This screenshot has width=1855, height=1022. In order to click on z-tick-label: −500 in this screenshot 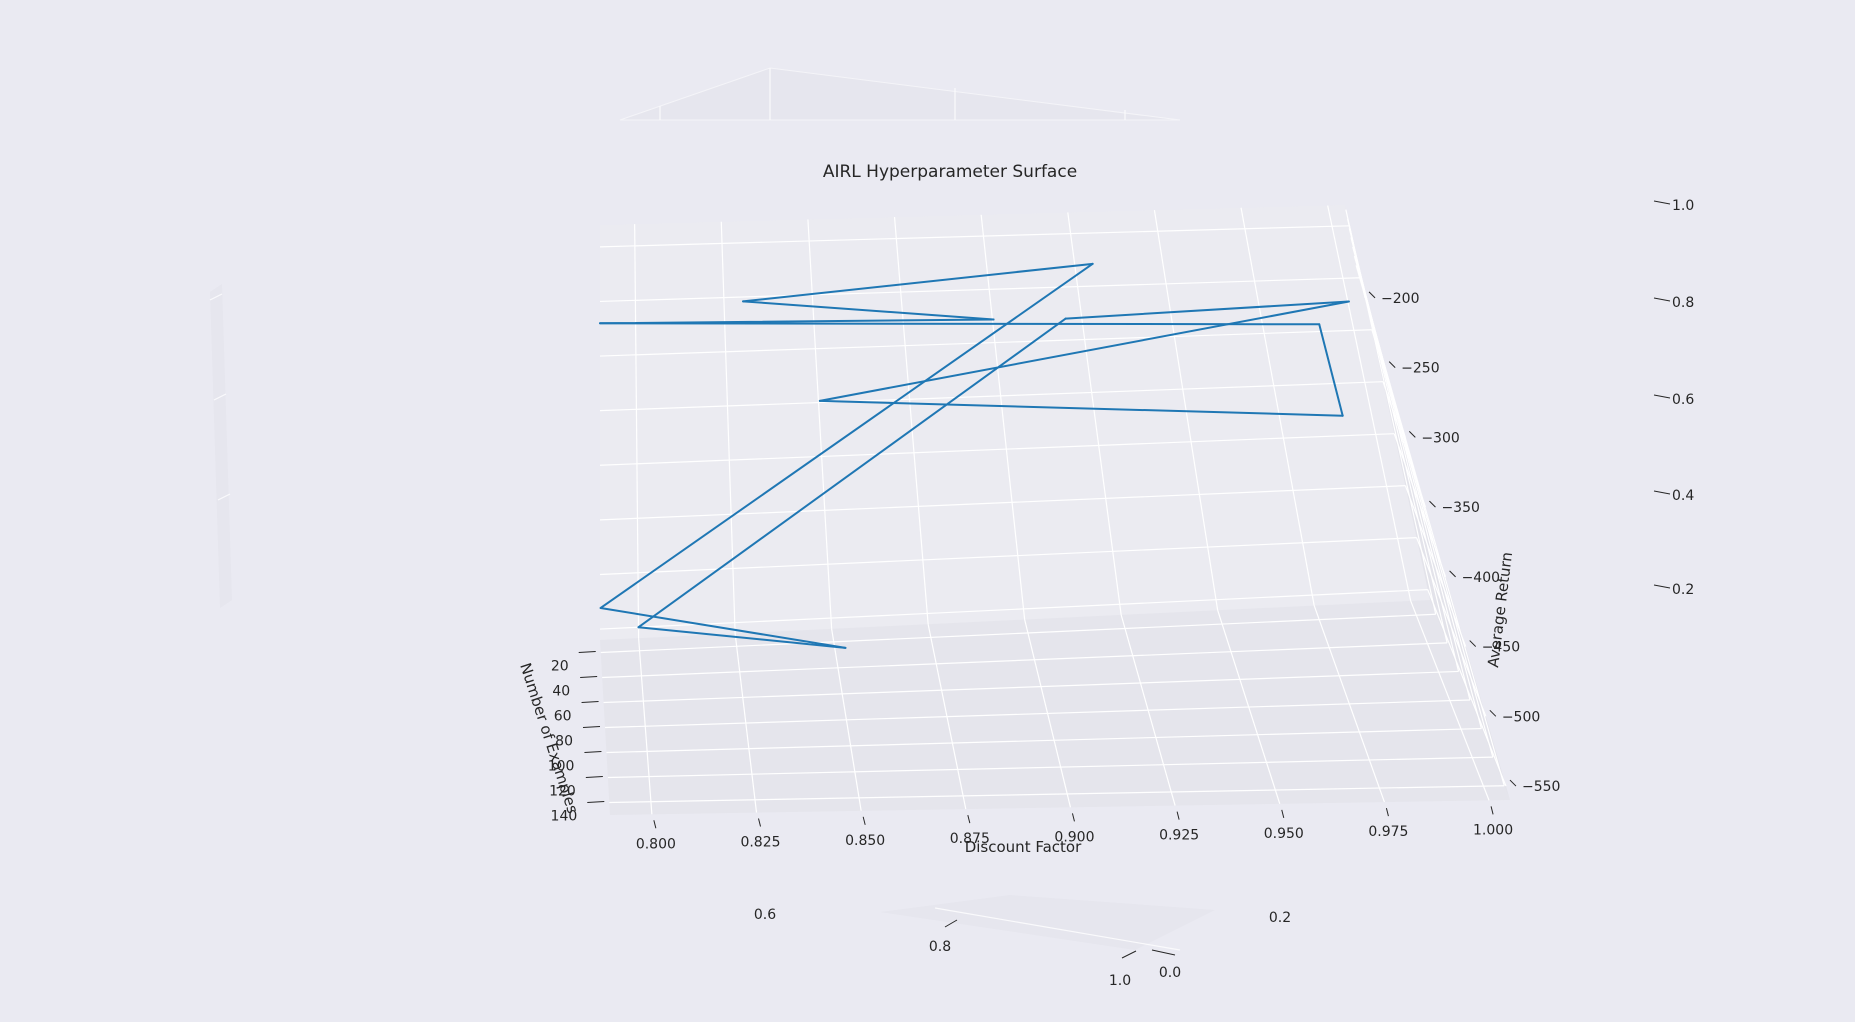, I will do `click(1521, 717)`.